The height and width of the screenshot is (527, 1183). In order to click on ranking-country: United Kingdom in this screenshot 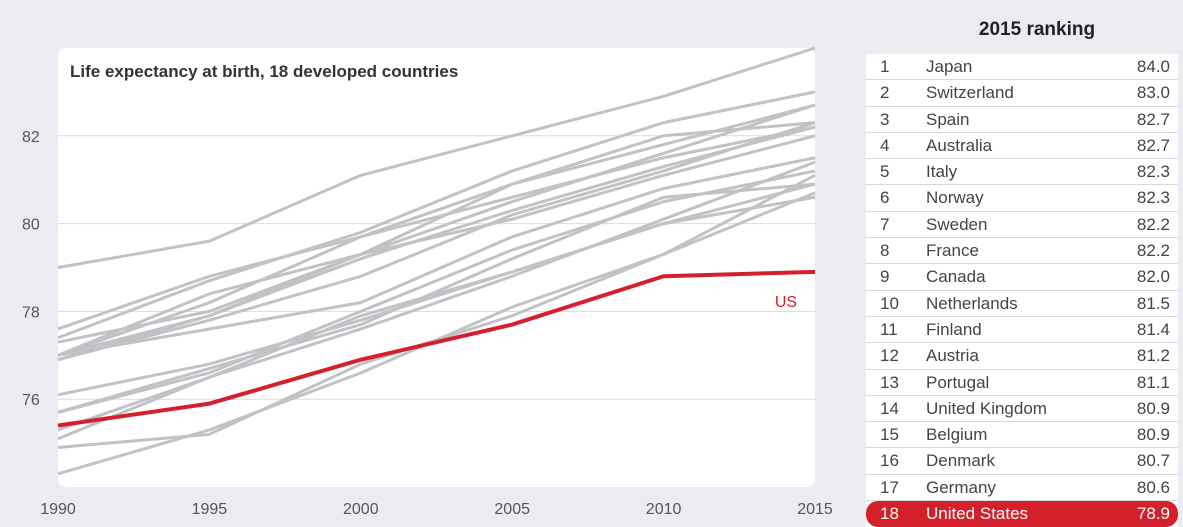, I will do `click(986, 408)`.